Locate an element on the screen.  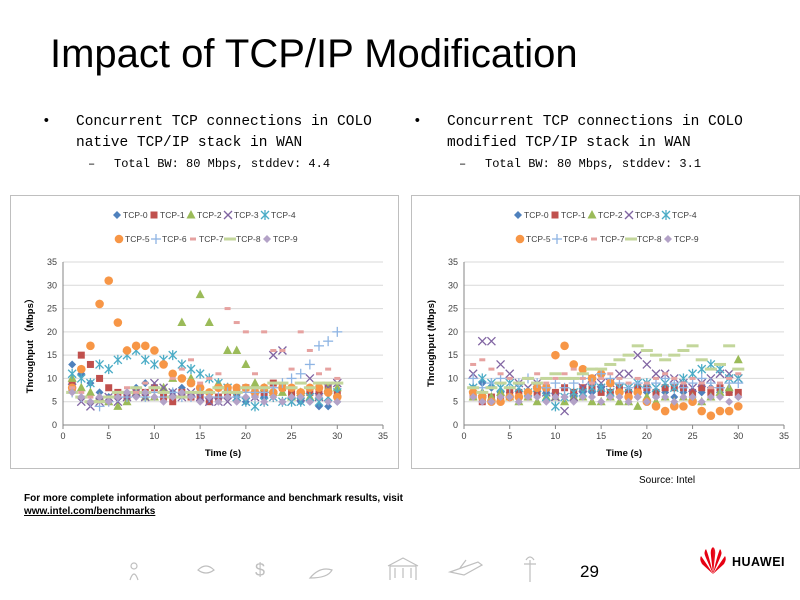
y-axis-title: Throughput (Mbps) is located at coordinates (431, 343).